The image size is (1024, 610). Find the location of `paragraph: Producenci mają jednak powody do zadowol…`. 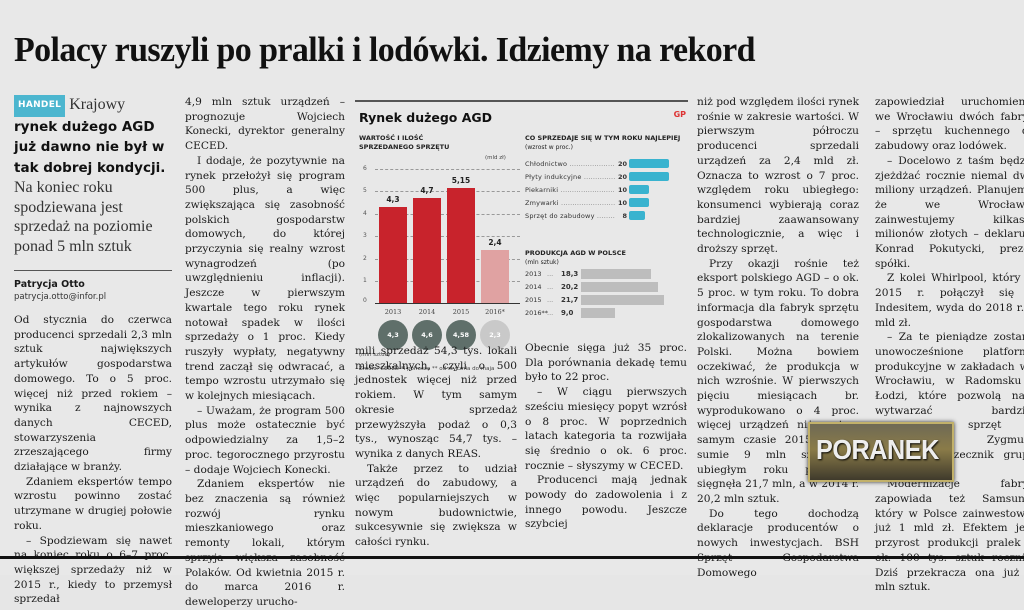

paragraph: Producenci mają jednak powody do zadowol… is located at coordinates (606, 502).